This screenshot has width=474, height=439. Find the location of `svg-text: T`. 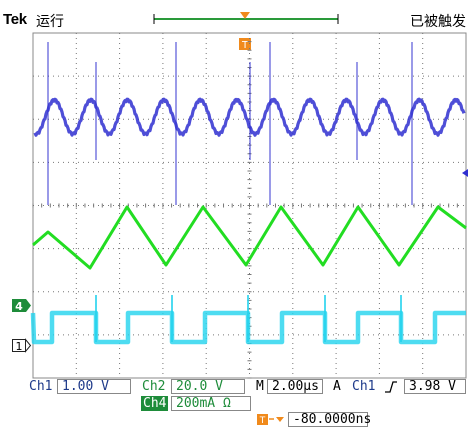

svg-text: T is located at coordinates (262, 421).